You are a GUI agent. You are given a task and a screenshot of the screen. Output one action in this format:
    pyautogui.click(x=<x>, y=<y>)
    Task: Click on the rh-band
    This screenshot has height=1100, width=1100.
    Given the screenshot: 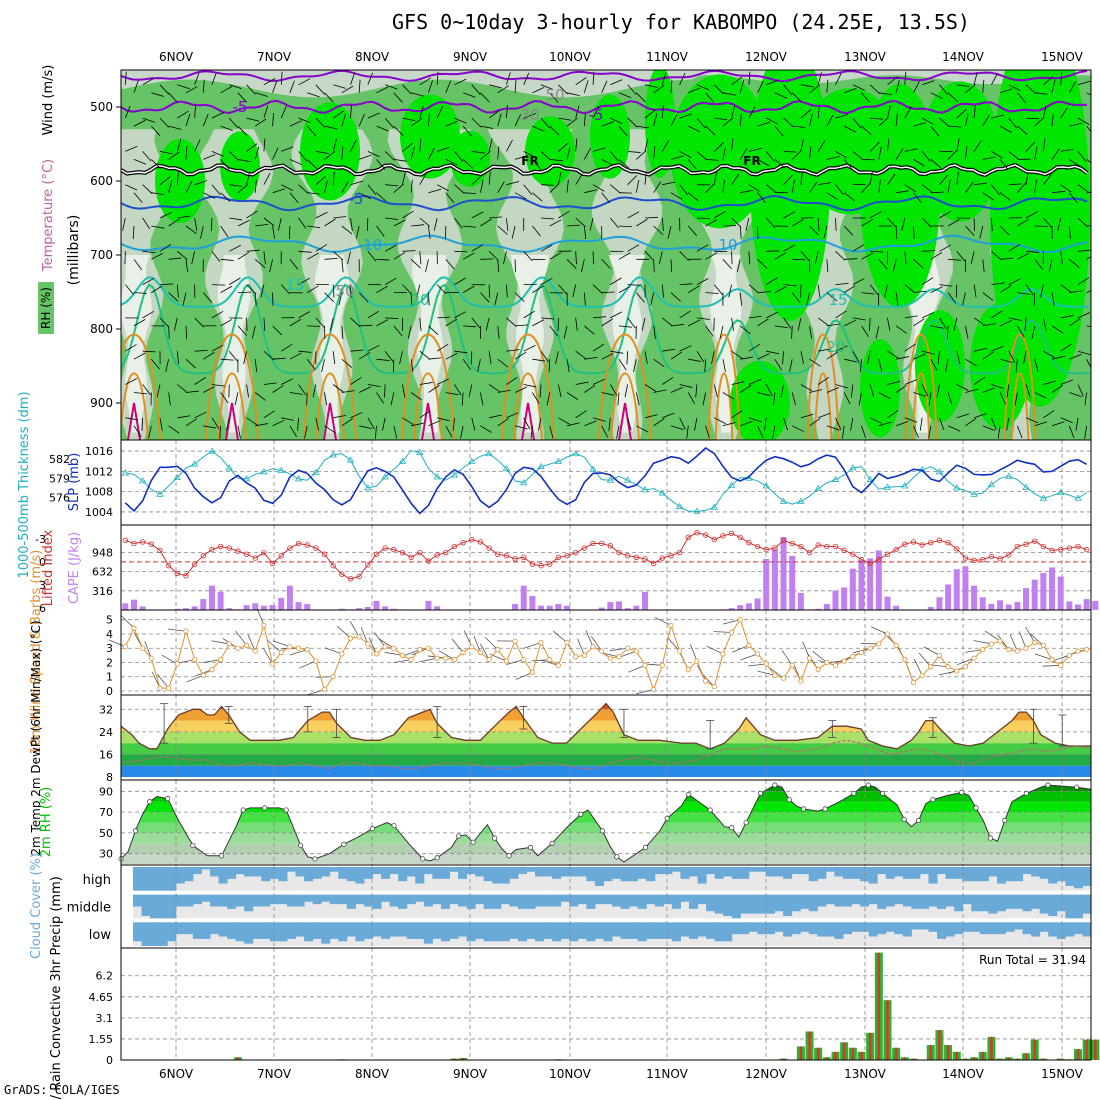 What is the action you would take?
    pyautogui.click(x=606, y=848)
    